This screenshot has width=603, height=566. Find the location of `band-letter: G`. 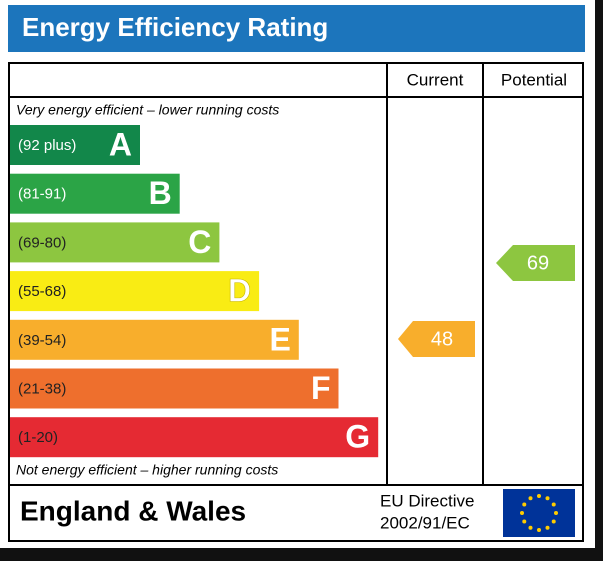

band-letter: G is located at coordinates (357, 437).